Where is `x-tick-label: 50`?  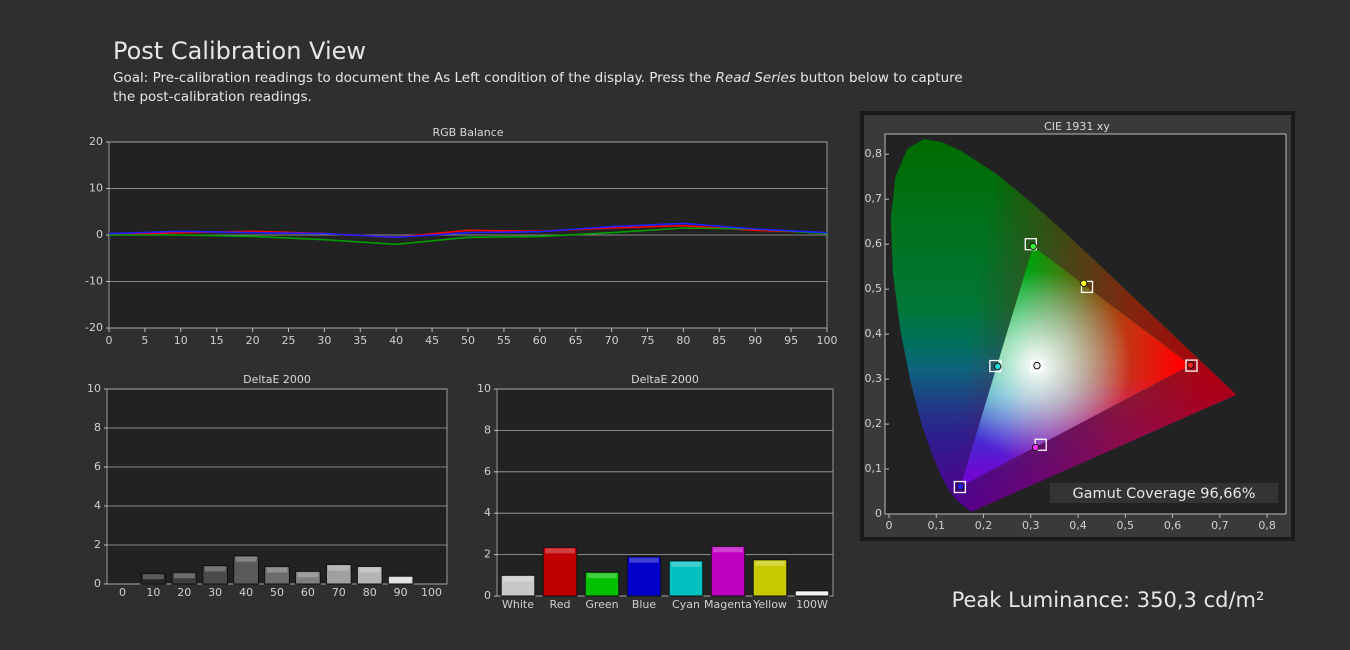
x-tick-label: 50 is located at coordinates (277, 592).